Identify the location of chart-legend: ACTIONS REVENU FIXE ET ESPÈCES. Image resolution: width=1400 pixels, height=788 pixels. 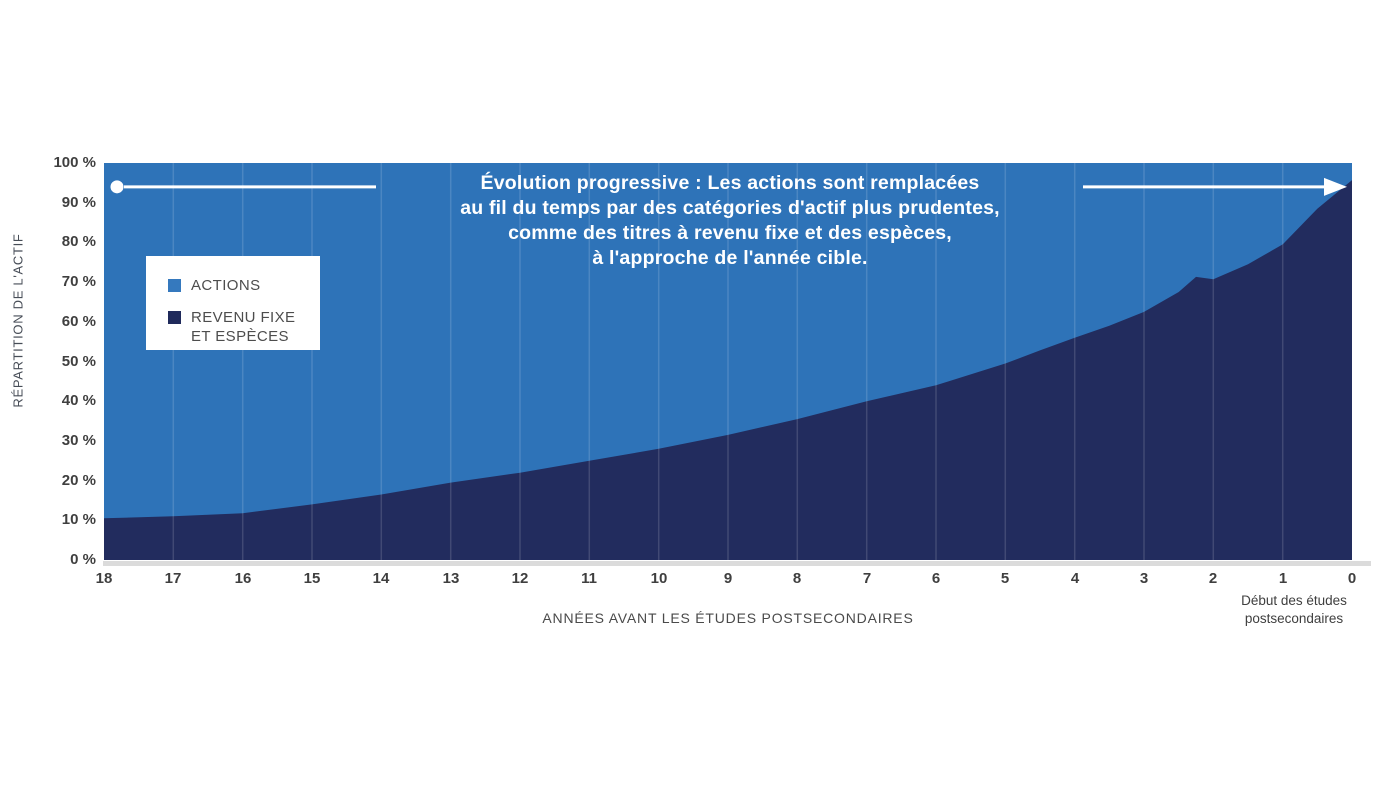
(233, 303).